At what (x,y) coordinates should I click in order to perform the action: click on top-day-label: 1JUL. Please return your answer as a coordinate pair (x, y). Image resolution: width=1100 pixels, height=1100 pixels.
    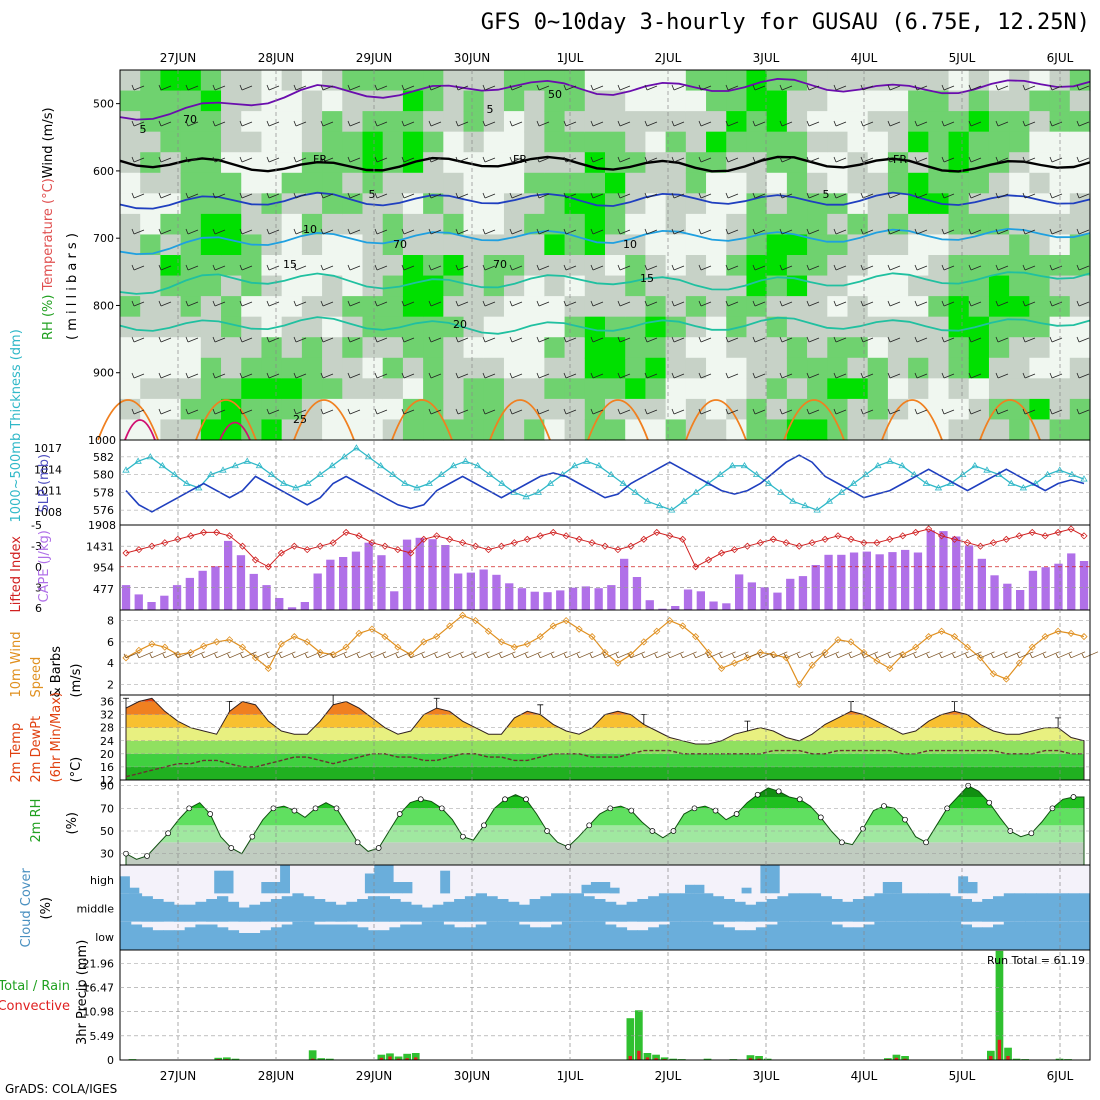
    Looking at the image, I should click on (570, 58).